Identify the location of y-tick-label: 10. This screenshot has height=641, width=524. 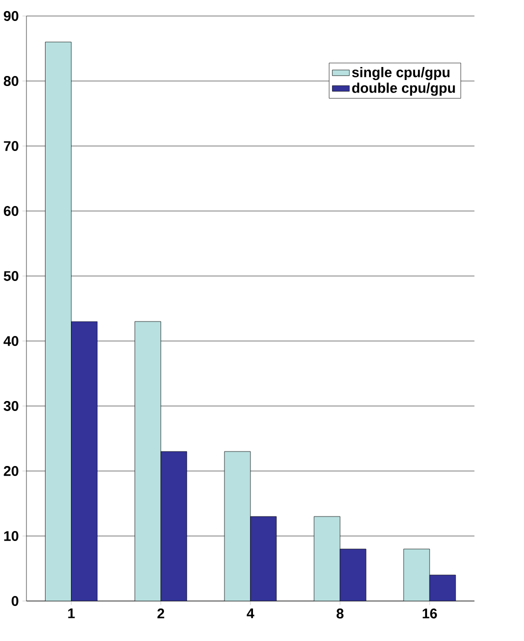
(11, 536).